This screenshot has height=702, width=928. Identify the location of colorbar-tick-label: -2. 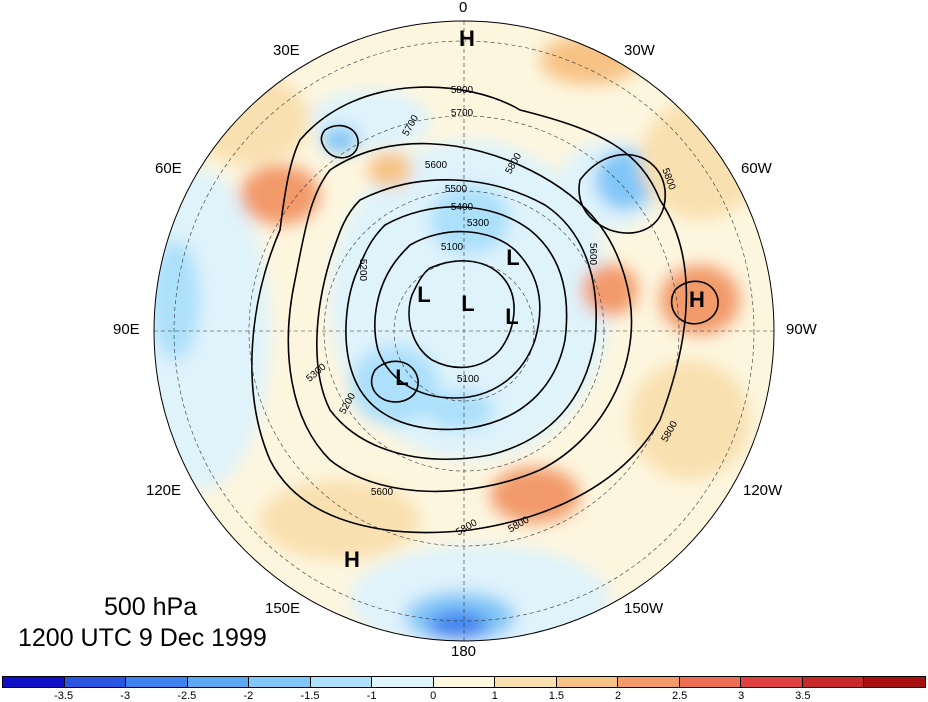
(248, 696).